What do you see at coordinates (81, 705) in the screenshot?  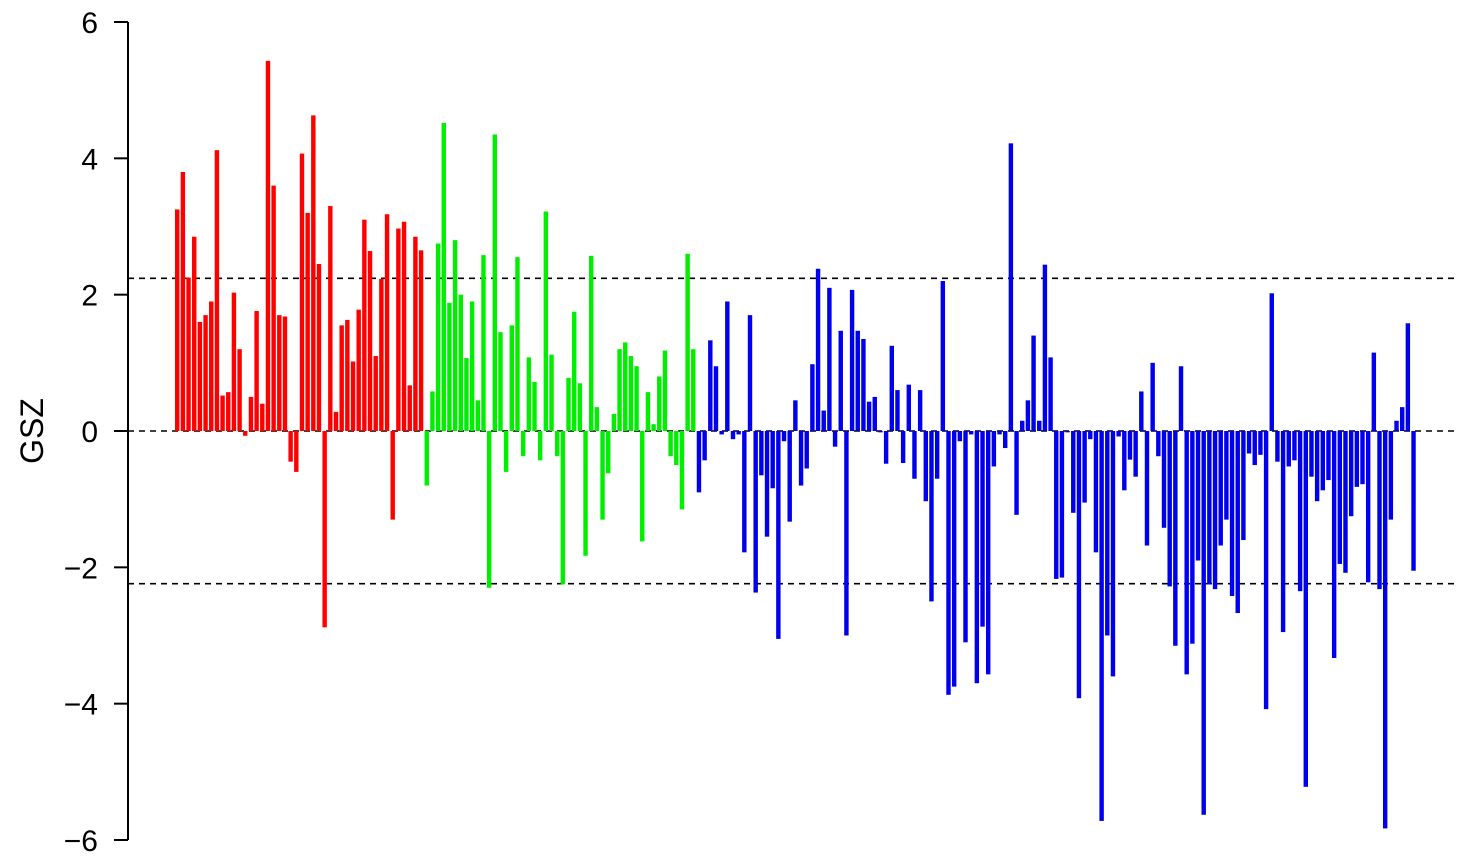 I see `y-tick-label-1: −4` at bounding box center [81, 705].